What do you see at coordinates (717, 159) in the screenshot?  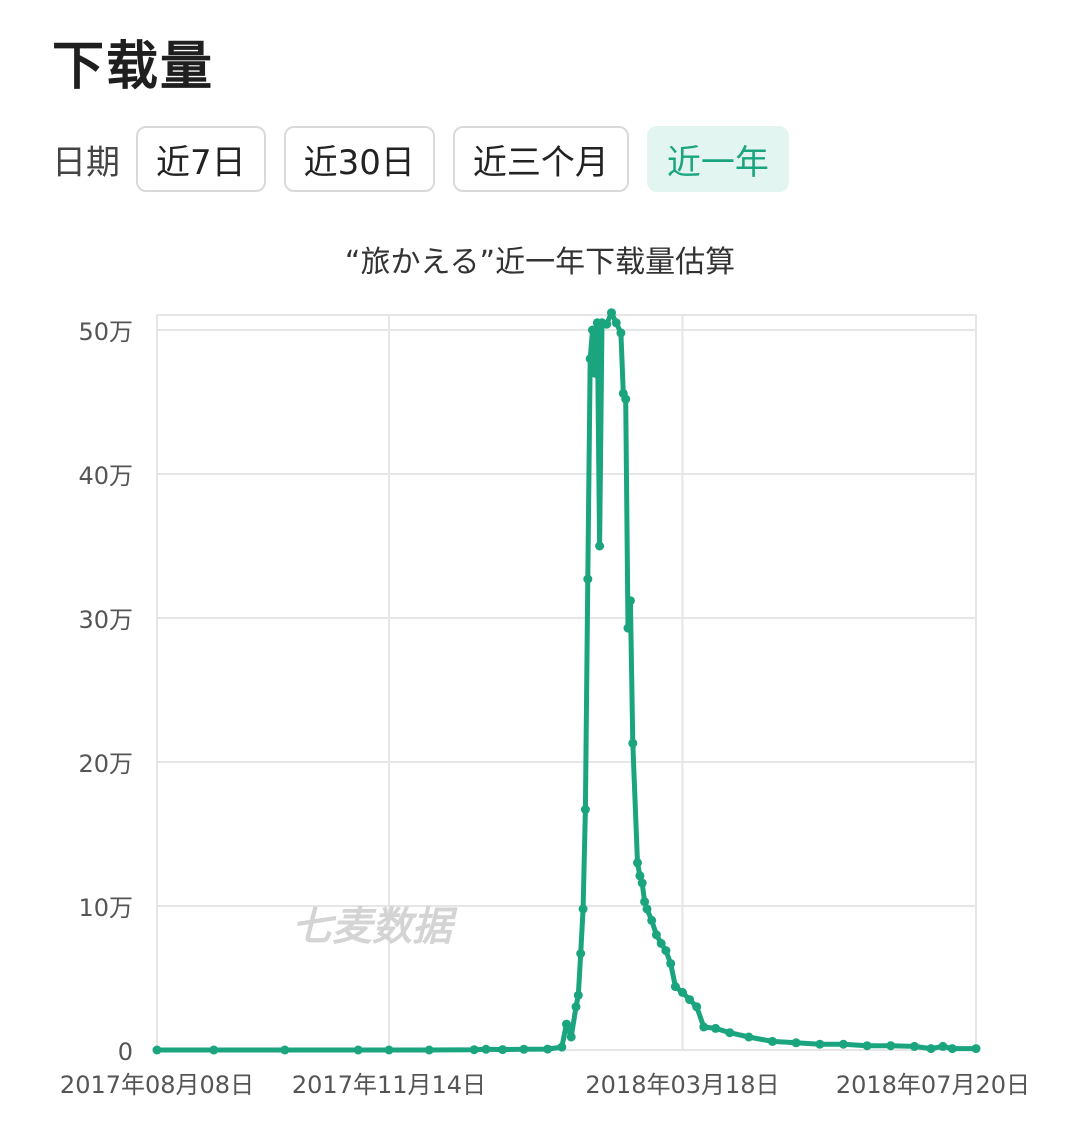 I see `date-option-1-year: 近一年` at bounding box center [717, 159].